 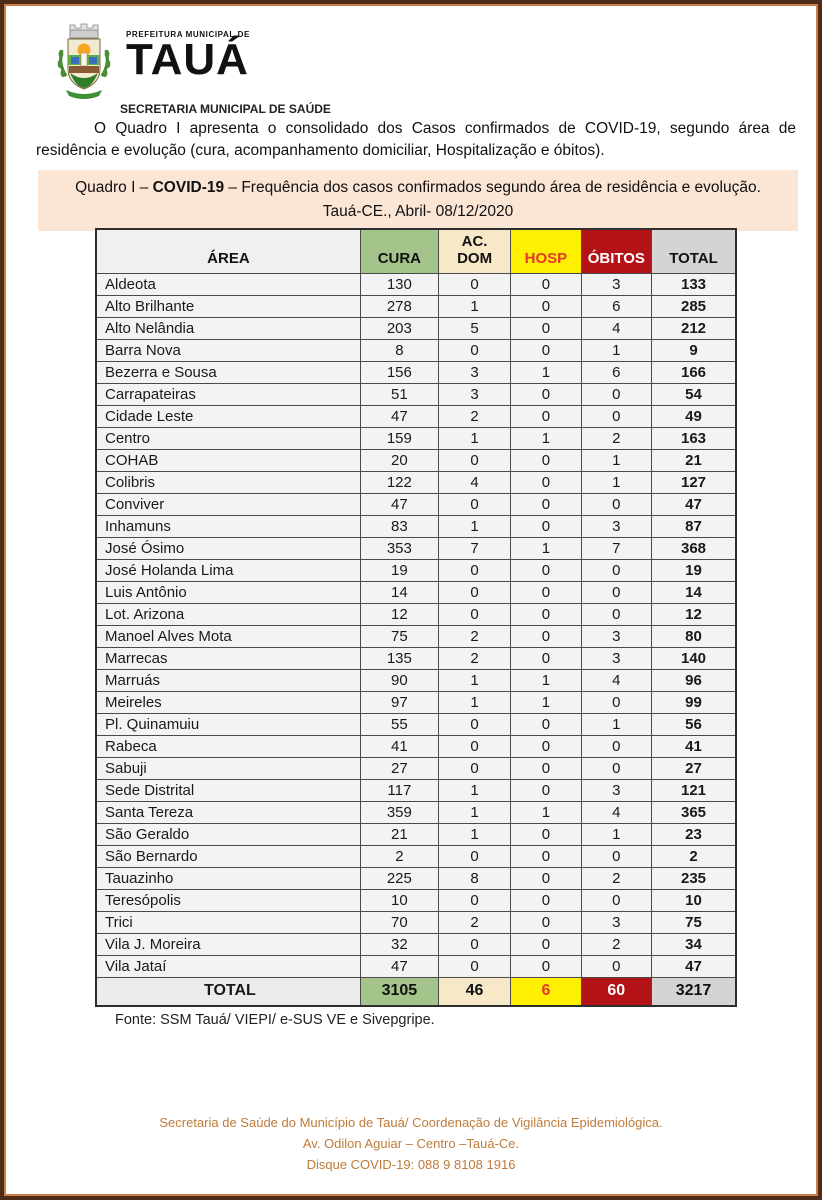 What do you see at coordinates (225, 109) in the screenshot?
I see `department-title: SECRETARIA MUNICIPAL DE SAÚDE` at bounding box center [225, 109].